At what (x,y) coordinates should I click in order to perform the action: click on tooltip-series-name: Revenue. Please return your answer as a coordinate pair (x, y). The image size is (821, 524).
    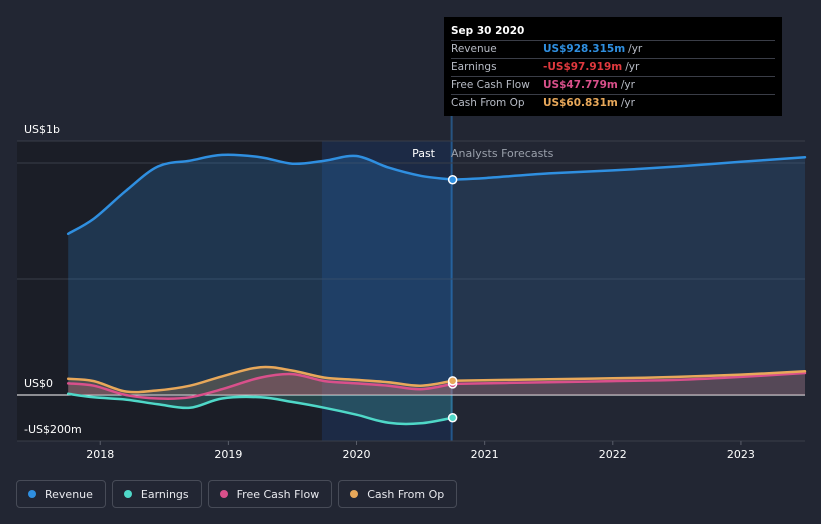
    Looking at the image, I should click on (474, 49).